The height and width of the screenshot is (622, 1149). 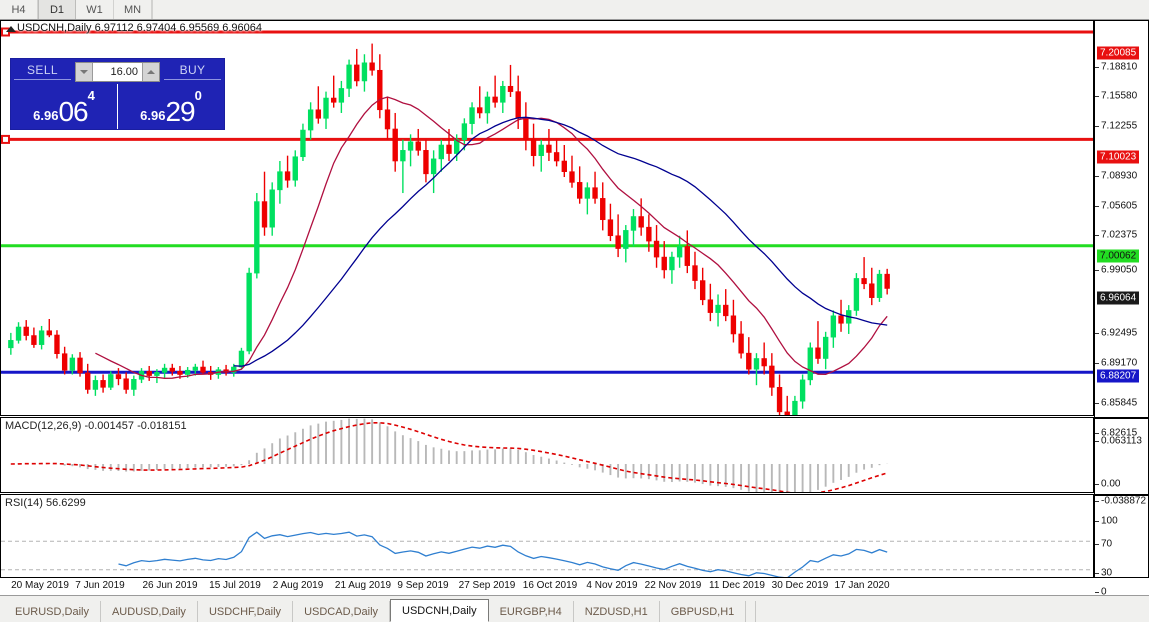 What do you see at coordinates (1116, 333) in the screenshot?
I see `price-tick: 6.92495` at bounding box center [1116, 333].